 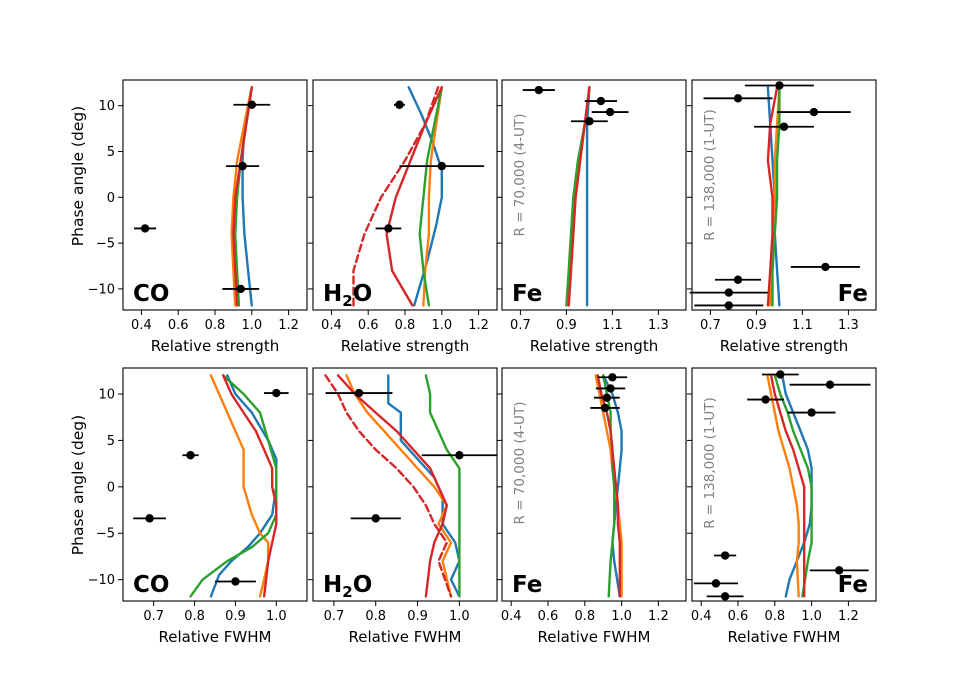 I want to click on y-tick-label: 0, so click(x=111, y=198).